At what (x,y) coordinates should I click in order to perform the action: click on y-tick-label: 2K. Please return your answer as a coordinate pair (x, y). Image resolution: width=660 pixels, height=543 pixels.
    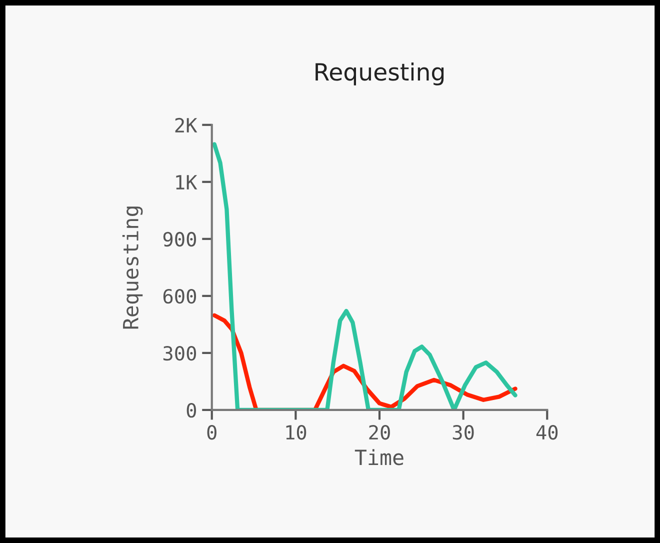
    Looking at the image, I should click on (186, 125).